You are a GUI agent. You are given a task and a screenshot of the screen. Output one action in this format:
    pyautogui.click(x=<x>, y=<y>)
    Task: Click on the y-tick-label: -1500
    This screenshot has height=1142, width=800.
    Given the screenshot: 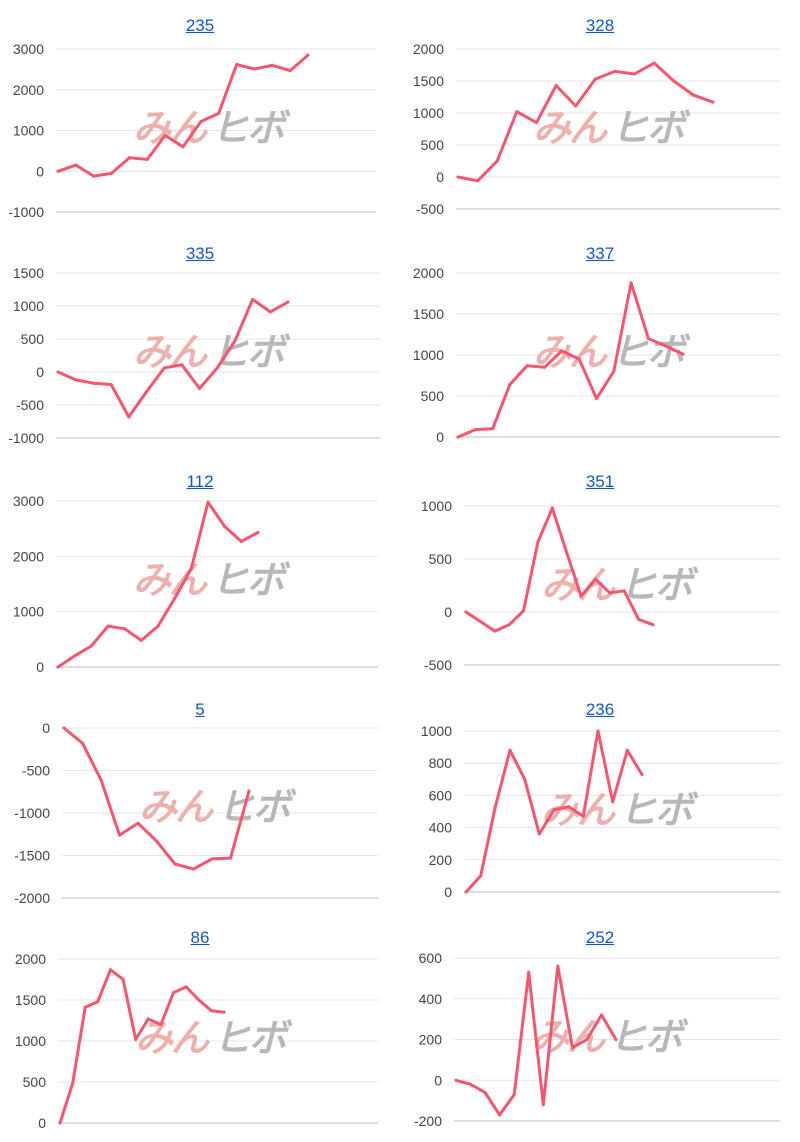 What is the action you would take?
    pyautogui.click(x=32, y=856)
    